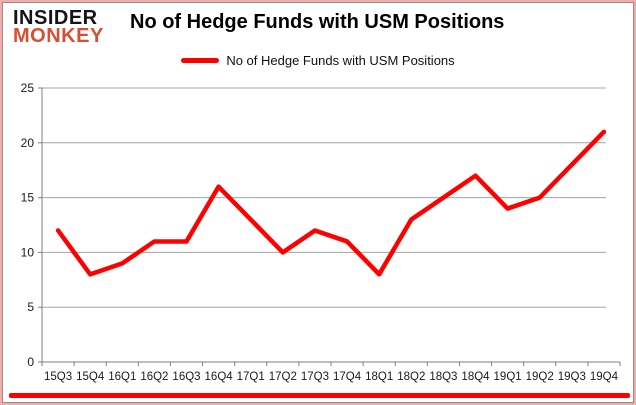 Image resolution: width=636 pixels, height=405 pixels. Describe the element at coordinates (154, 377) in the screenshot. I see `x-axis-tick-label: 16Q2` at that location.